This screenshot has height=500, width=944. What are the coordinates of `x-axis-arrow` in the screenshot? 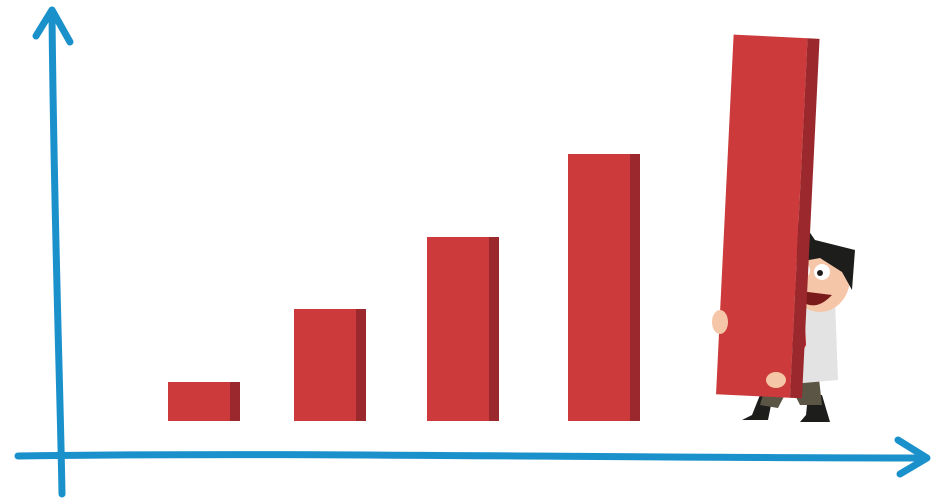 It's located at (912, 457).